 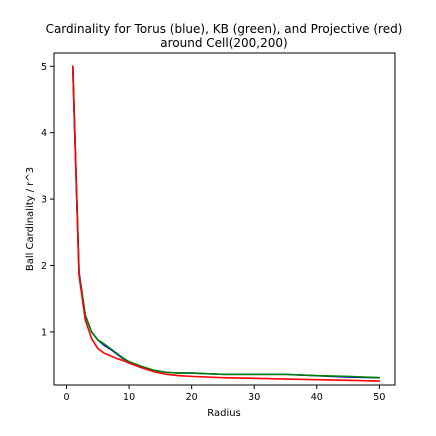 What do you see at coordinates (129, 397) in the screenshot?
I see `x-tick-label: 10` at bounding box center [129, 397].